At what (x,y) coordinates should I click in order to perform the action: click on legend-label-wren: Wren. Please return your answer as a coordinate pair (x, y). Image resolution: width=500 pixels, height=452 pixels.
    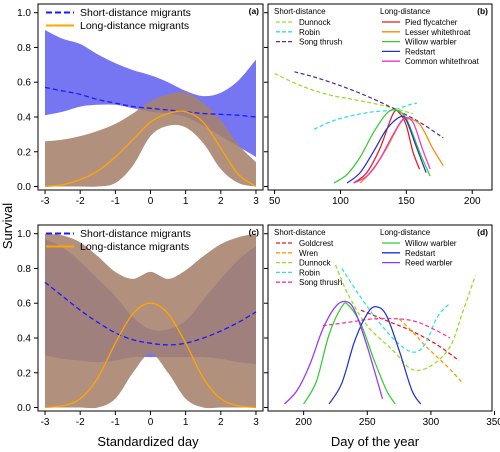
    Looking at the image, I should click on (308, 253).